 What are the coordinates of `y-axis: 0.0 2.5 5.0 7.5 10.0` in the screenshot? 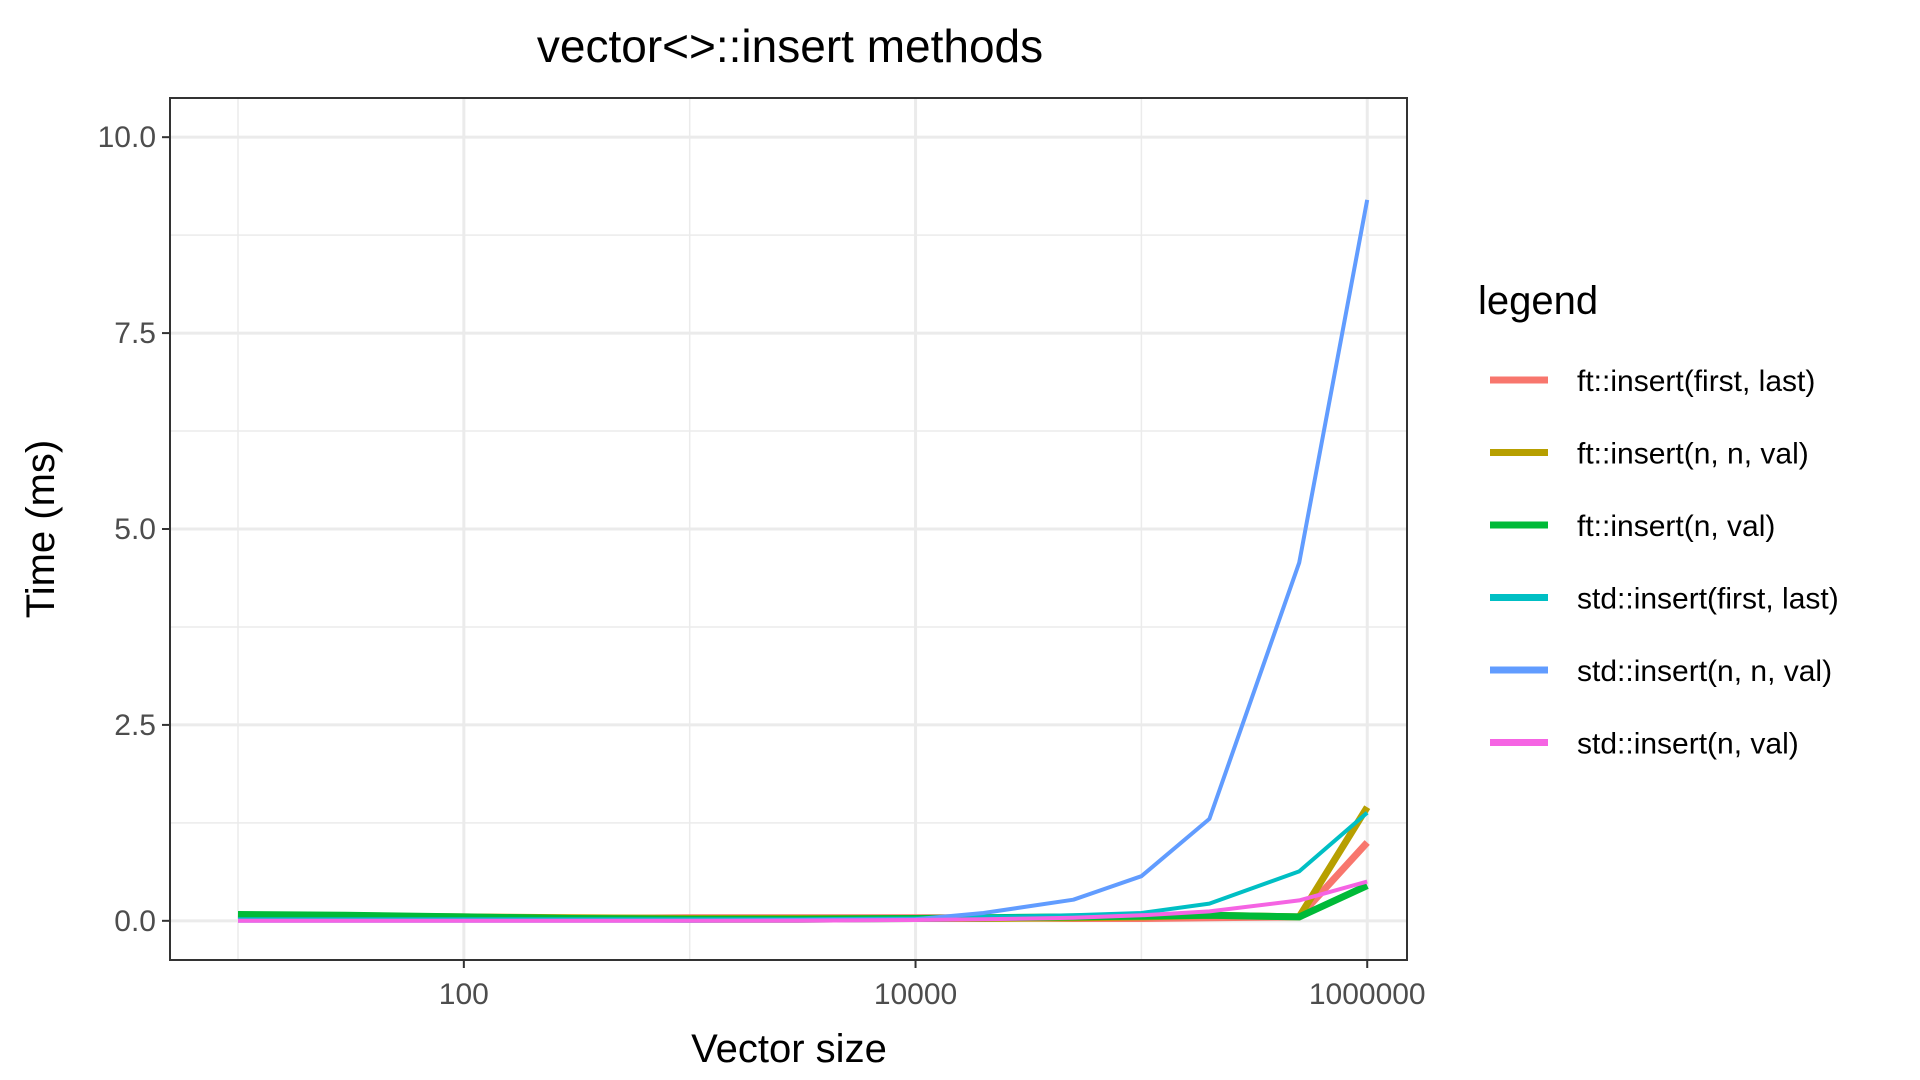 It's located at (134, 529).